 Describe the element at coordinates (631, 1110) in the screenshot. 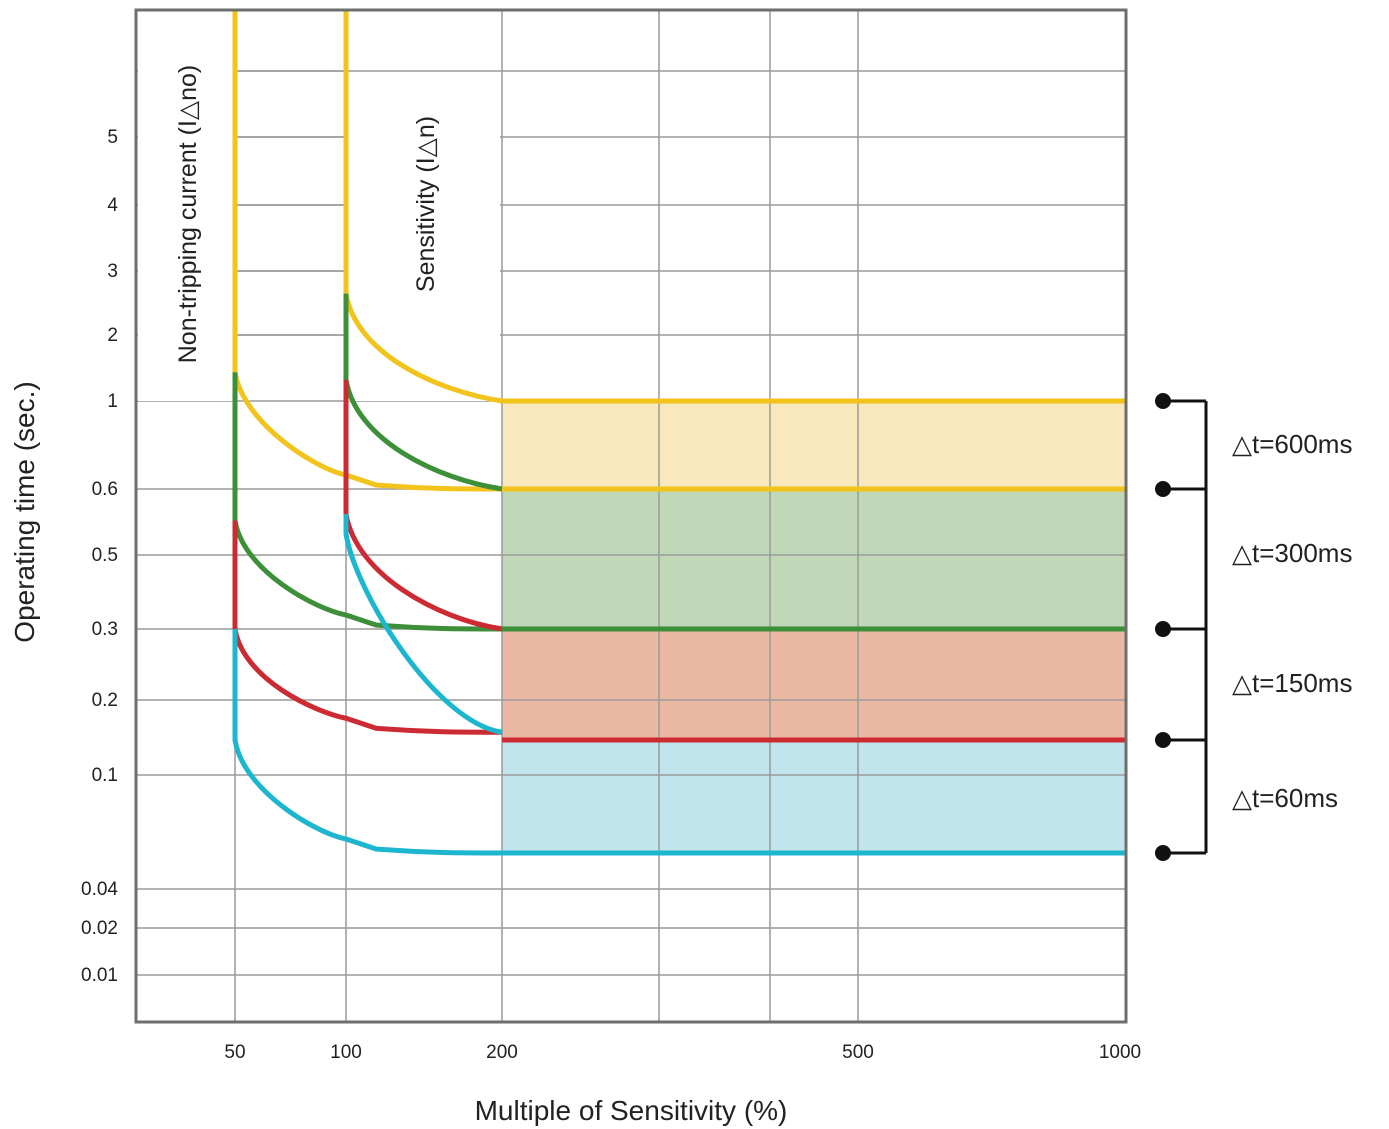

I see `x-axis-title: Multiple of Sensitivity (%)` at that location.